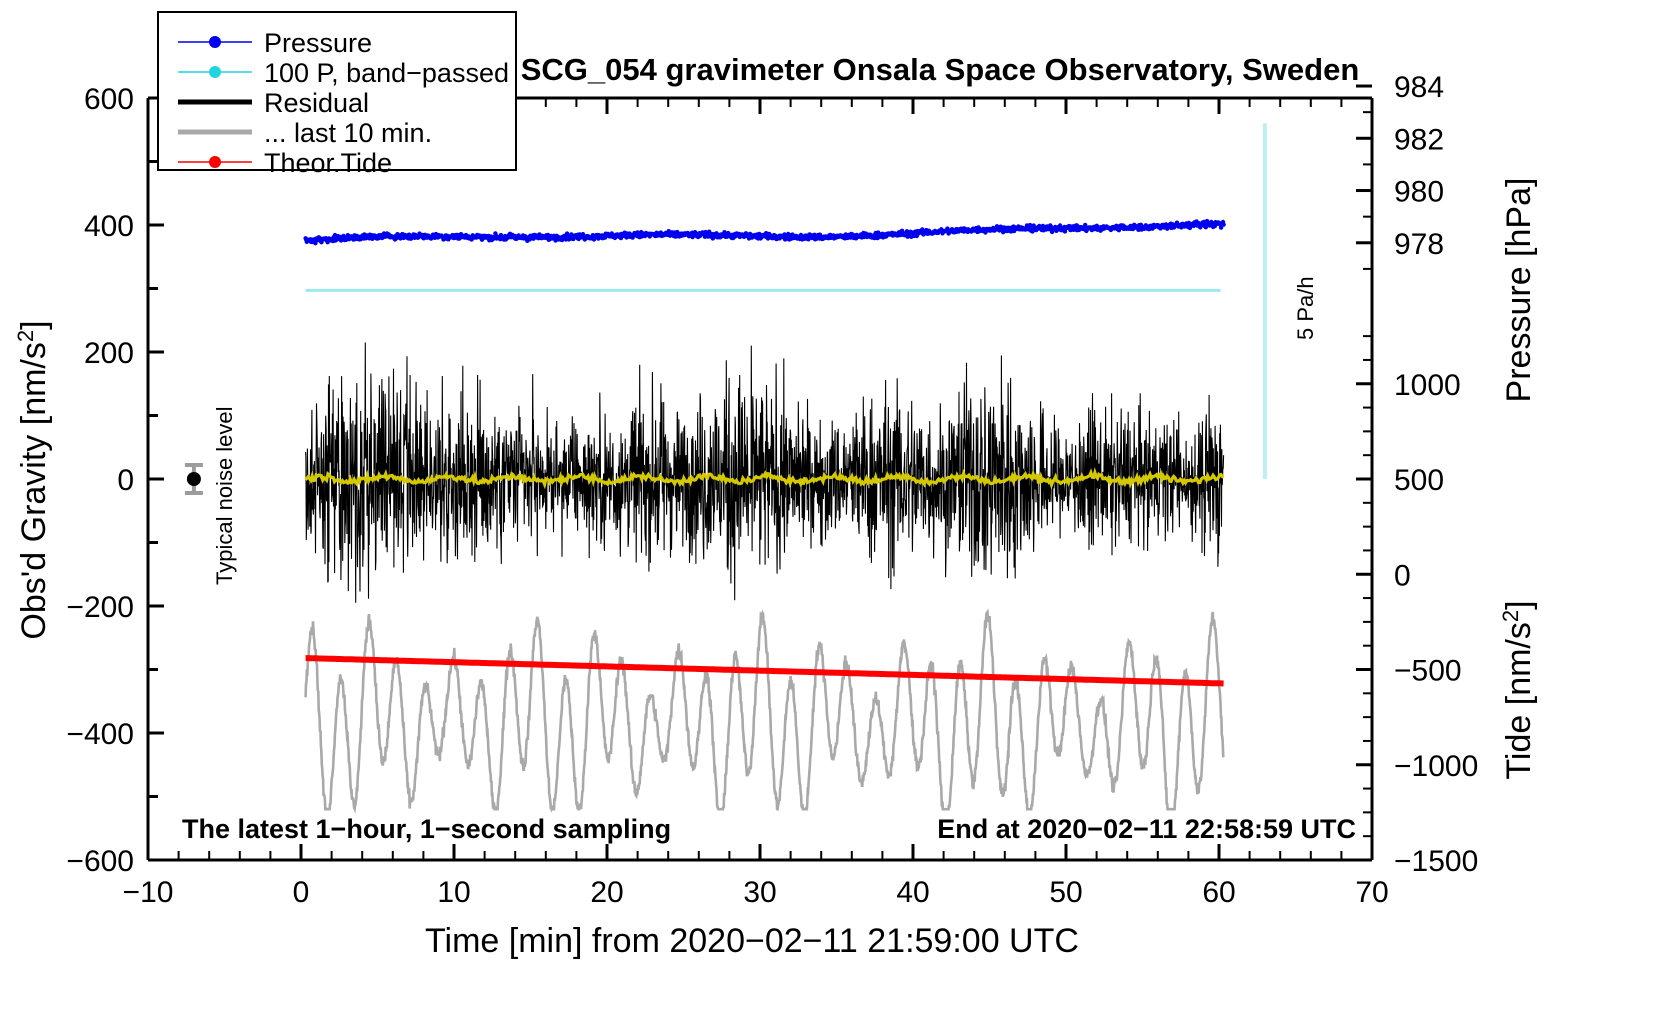 The image size is (1660, 1020). Describe the element at coordinates (1305, 308) in the screenshot. I see `scale-bar-label: 5 Pa/h` at that location.